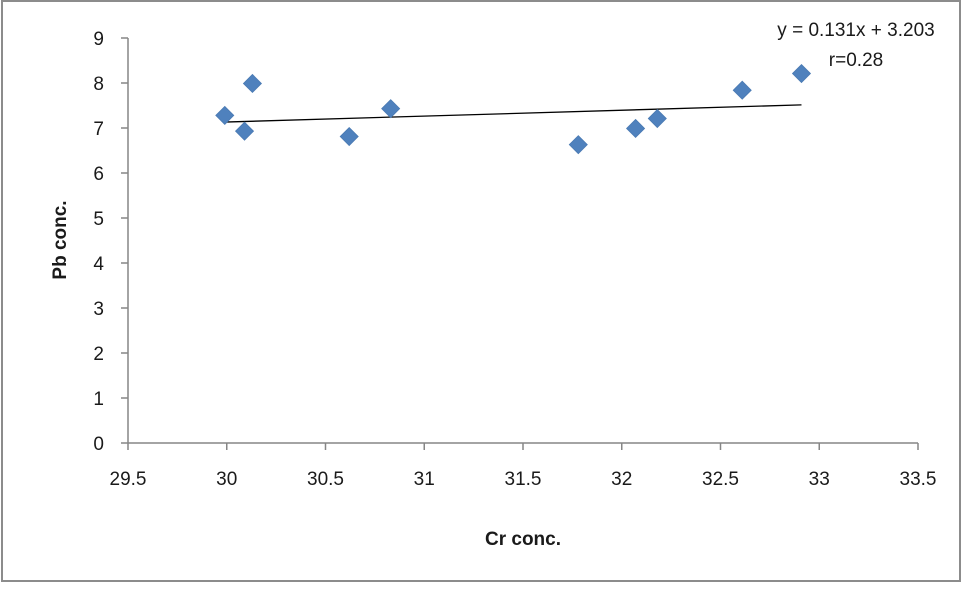 This screenshot has height=589, width=970. What do you see at coordinates (98, 354) in the screenshot?
I see `y-tick-label: 2` at bounding box center [98, 354].